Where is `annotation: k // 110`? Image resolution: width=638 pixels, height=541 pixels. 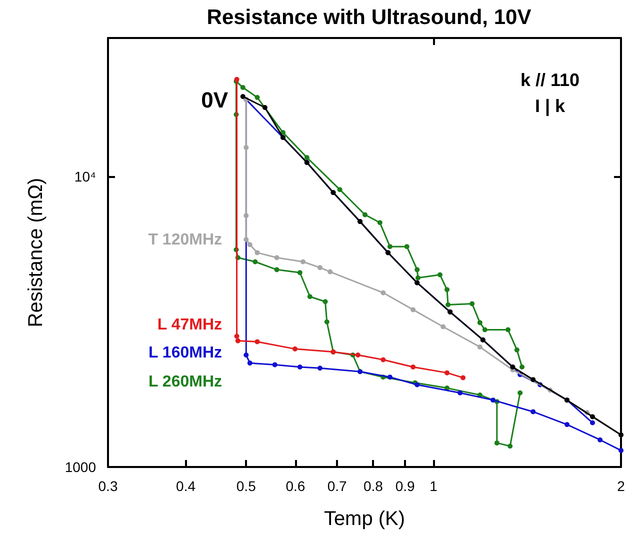 annotation: k // 110 is located at coordinates (550, 80).